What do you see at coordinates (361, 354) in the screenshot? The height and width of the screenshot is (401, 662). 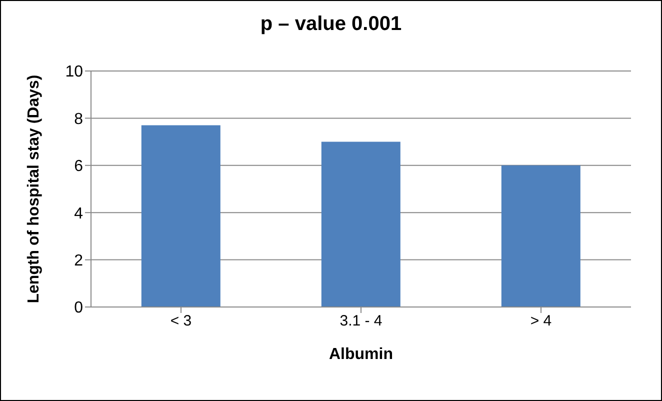 I see `x-axis-title: Albumin` at bounding box center [361, 354].